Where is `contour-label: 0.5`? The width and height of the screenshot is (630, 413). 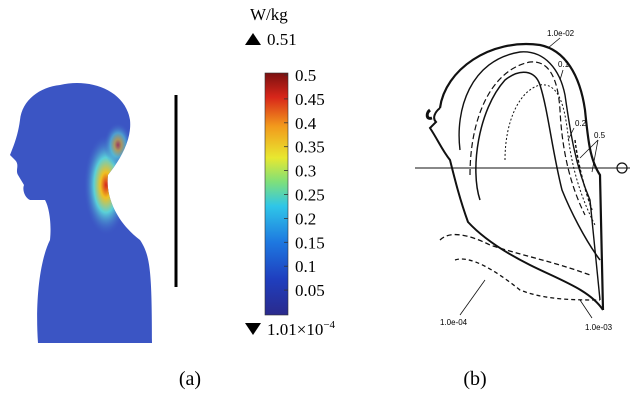 contour-label: 0.5 is located at coordinates (600, 135).